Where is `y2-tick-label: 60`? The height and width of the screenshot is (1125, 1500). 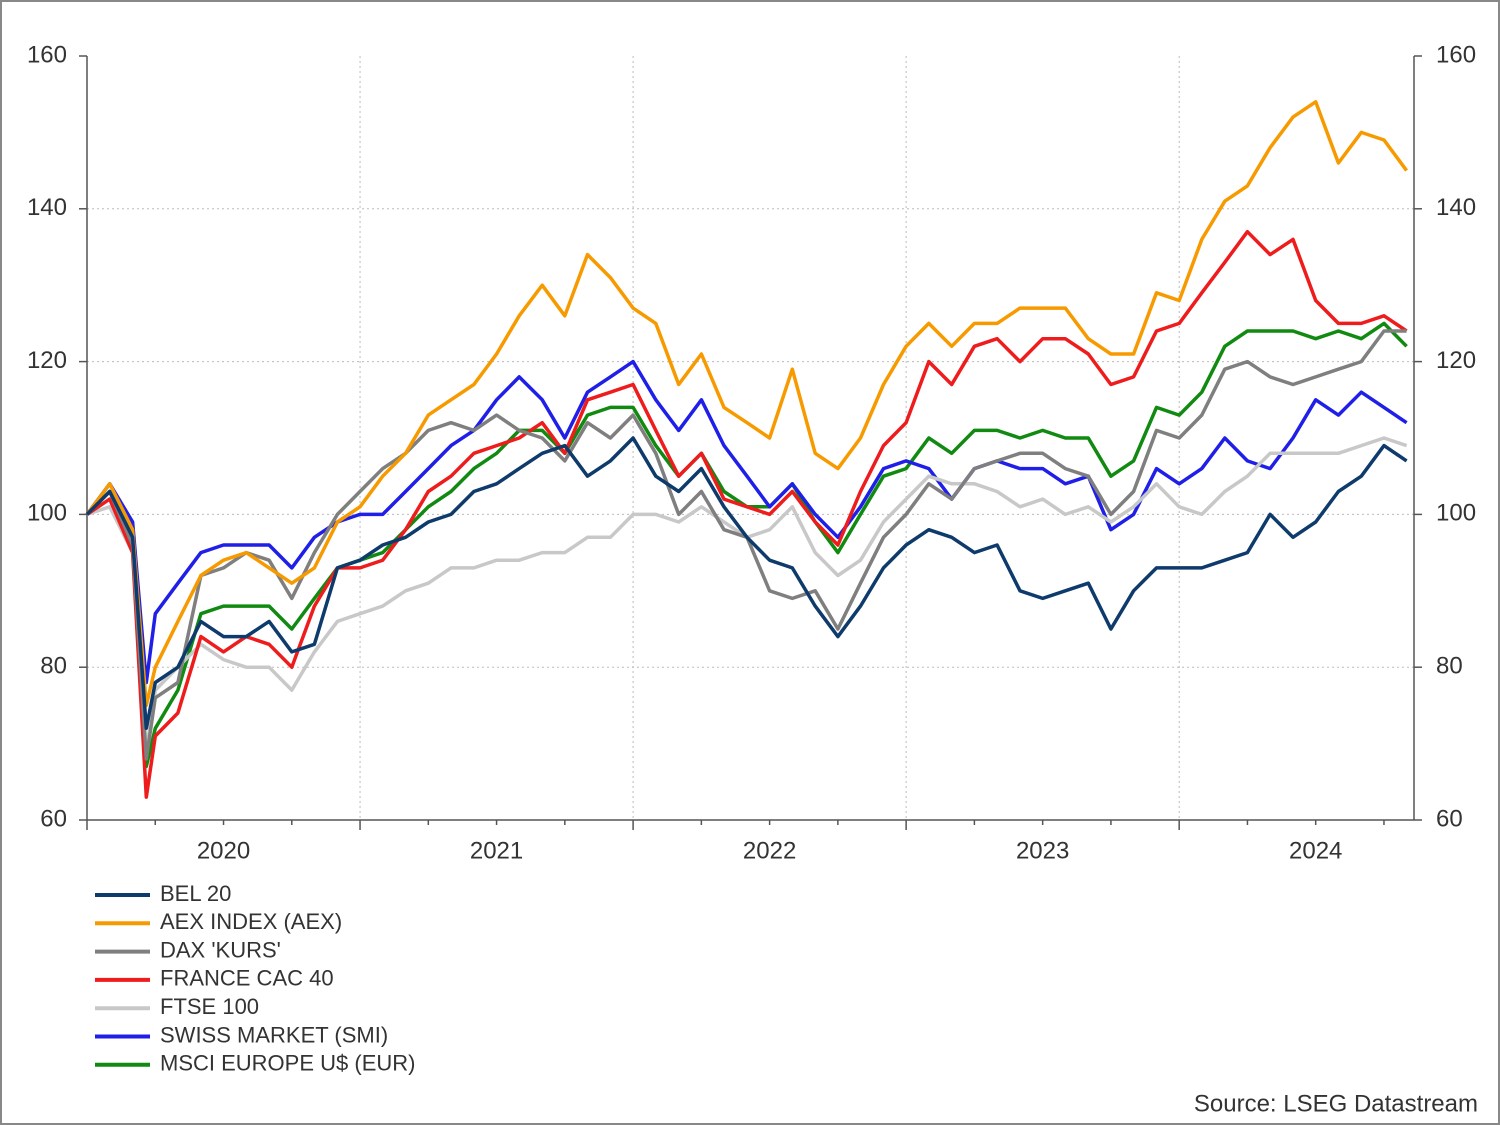
y2-tick-label: 60 is located at coordinates (1449, 818).